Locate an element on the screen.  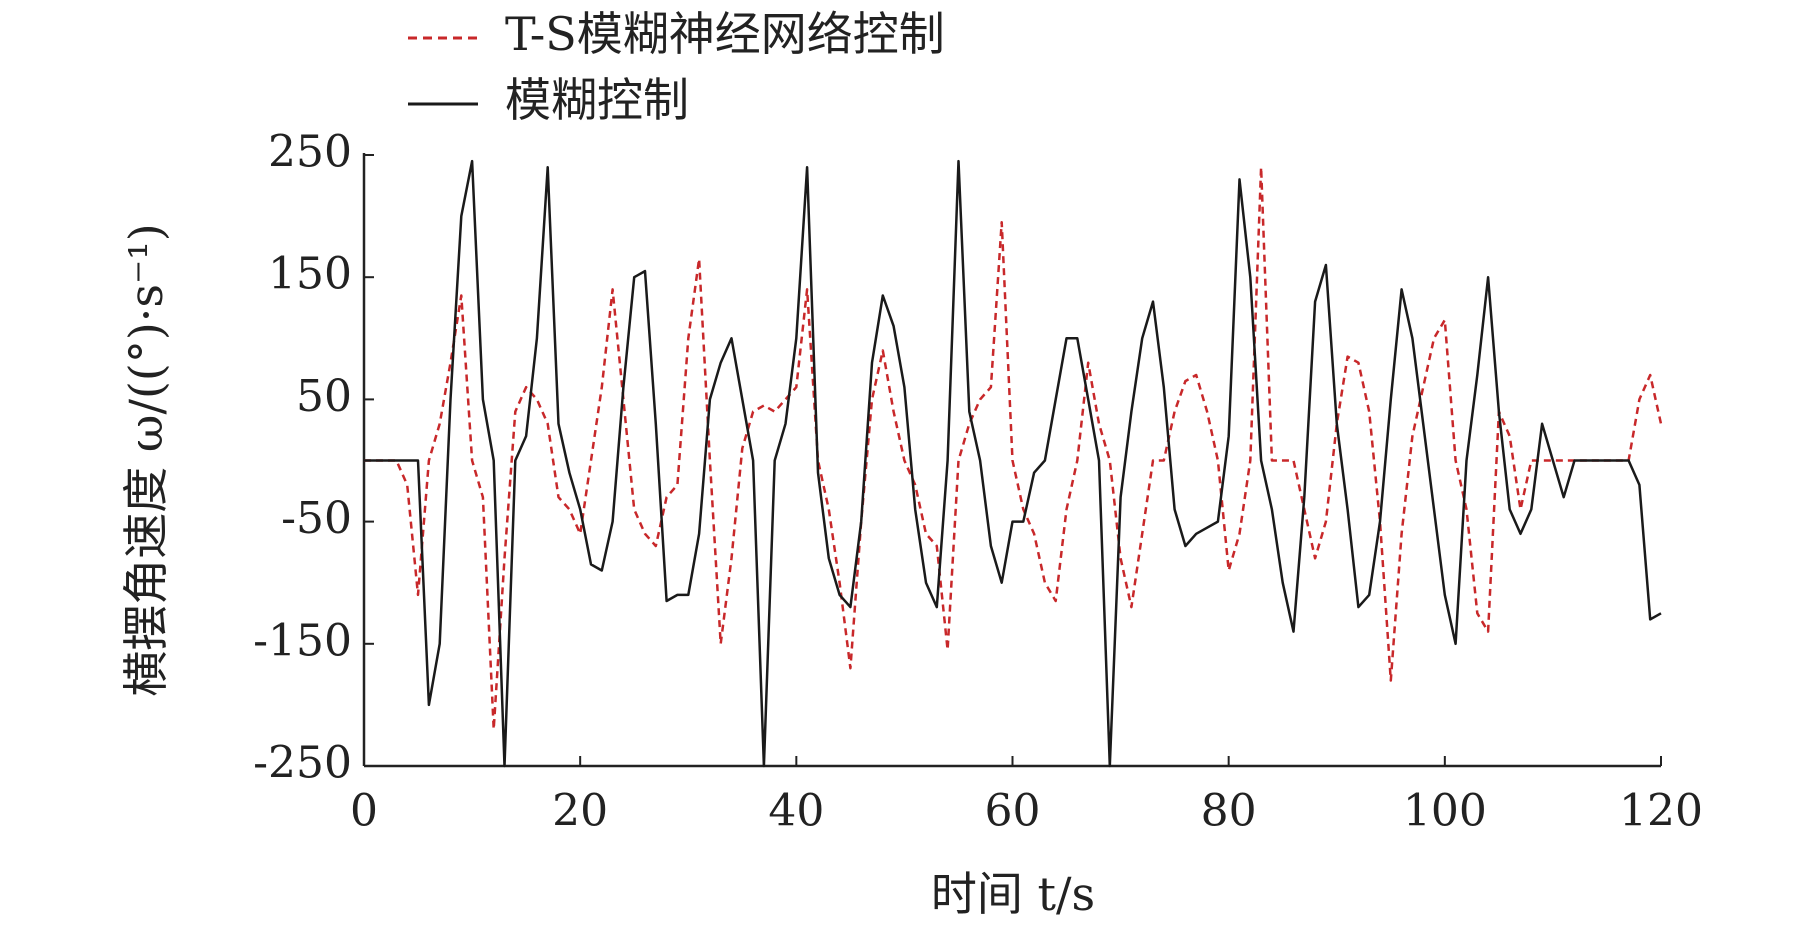
y-tick-label: 250 is located at coordinates (310, 152).